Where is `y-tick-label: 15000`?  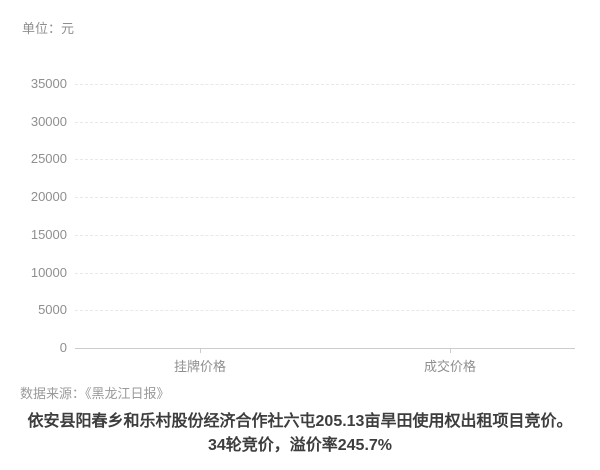
y-tick-label: 15000 is located at coordinates (48, 234).